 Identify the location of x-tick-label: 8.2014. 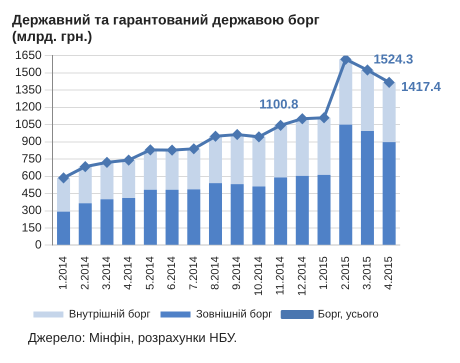
(216, 273).